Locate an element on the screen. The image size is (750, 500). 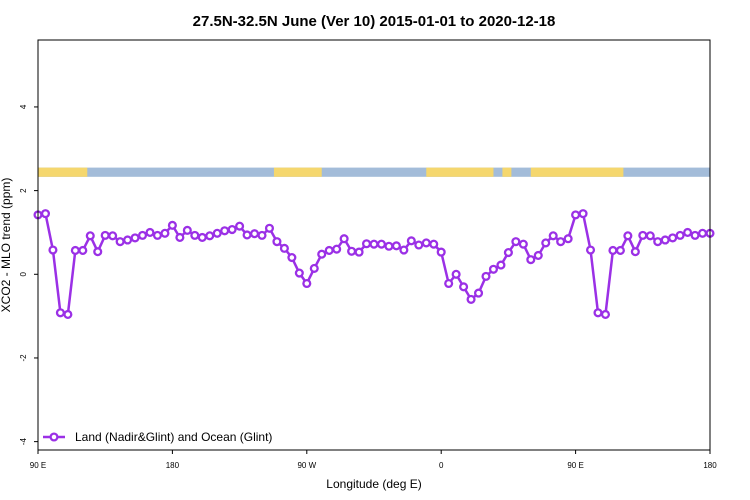
x-axis-label: Longitude (deg E) is located at coordinates (373, 484).